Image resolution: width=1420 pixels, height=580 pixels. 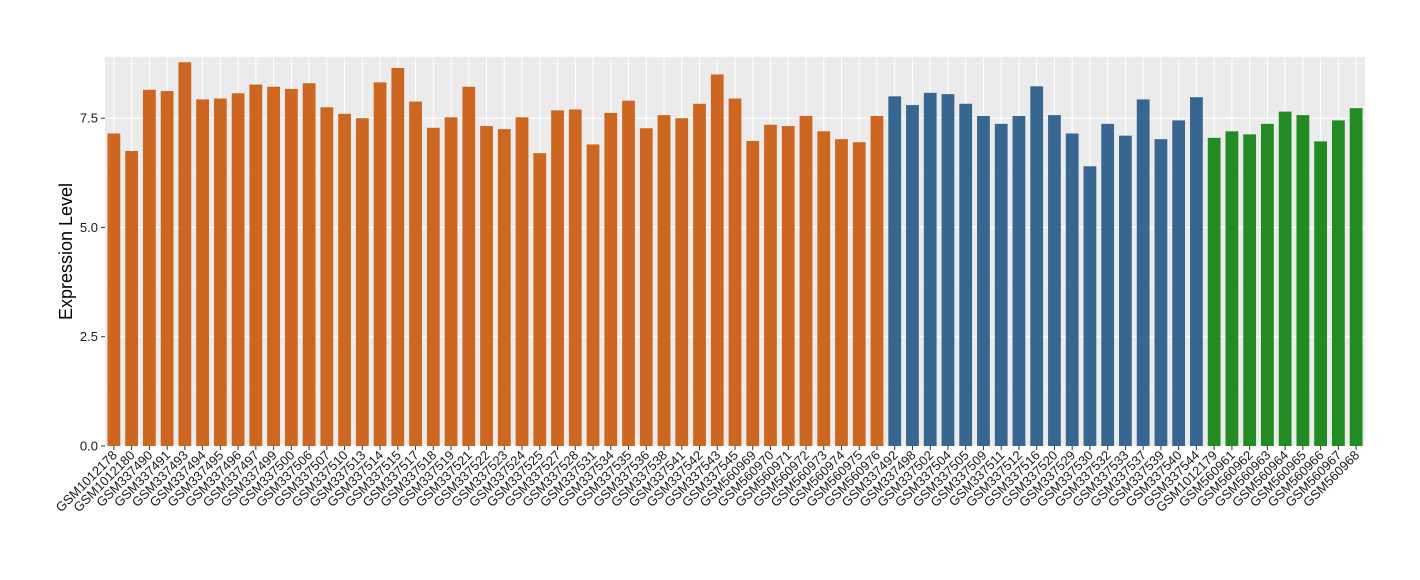 I want to click on bar-GSM337521, so click(x=469, y=266).